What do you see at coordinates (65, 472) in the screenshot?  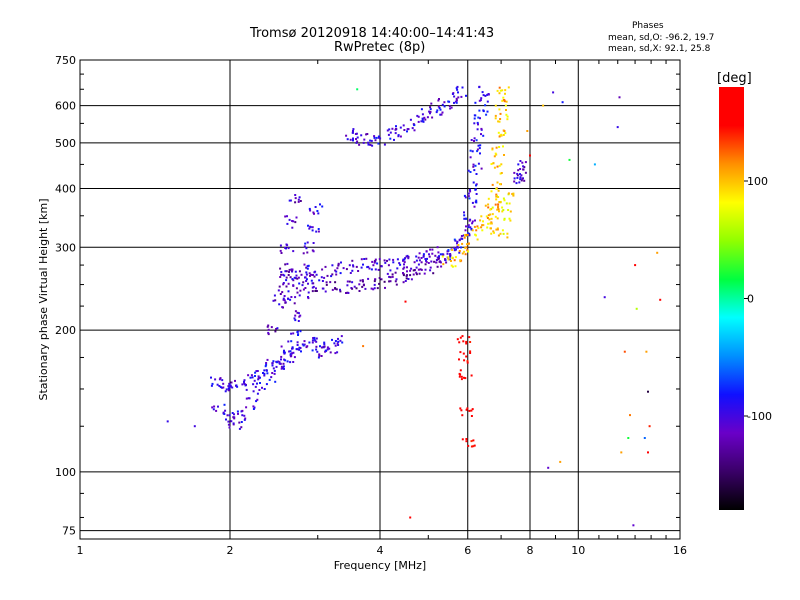 I see `y-tick-label: 100` at bounding box center [65, 472].